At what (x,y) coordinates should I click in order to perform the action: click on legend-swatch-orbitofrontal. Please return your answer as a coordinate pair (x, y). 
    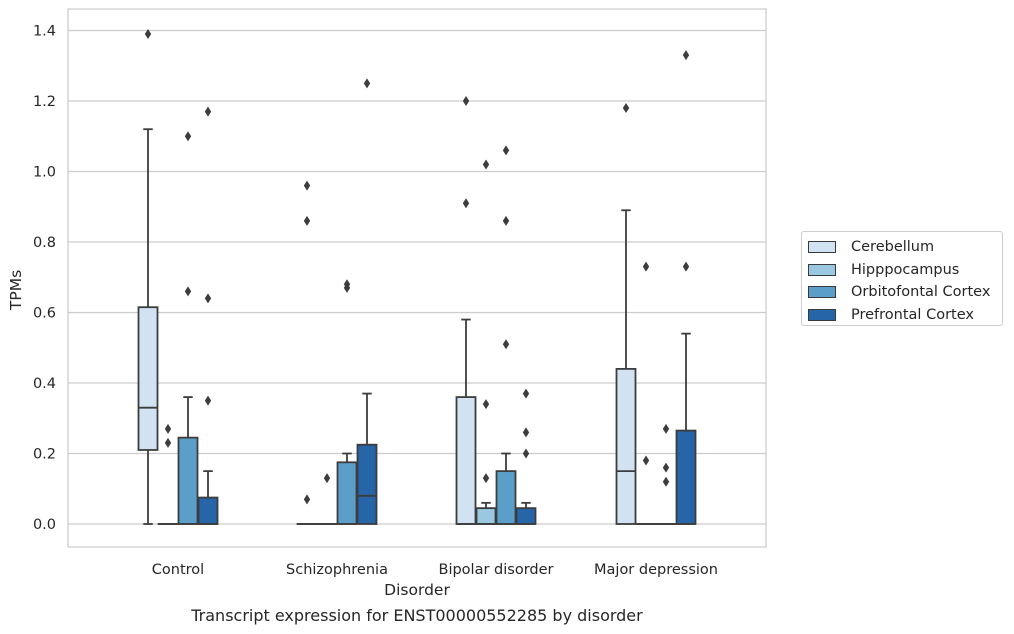
    Looking at the image, I should click on (822, 292).